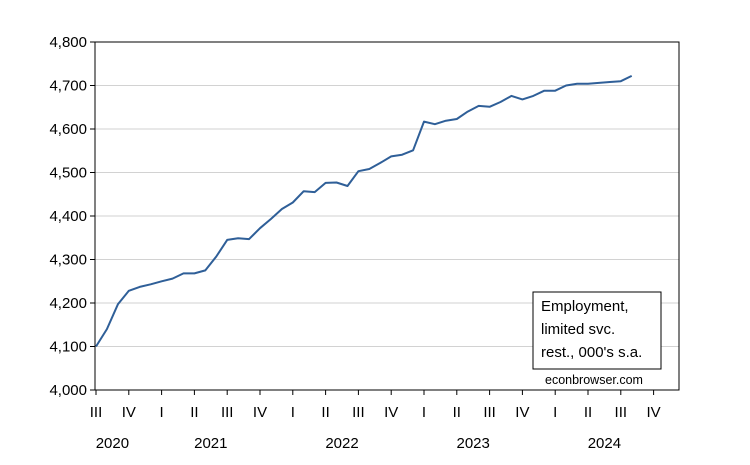 The width and height of the screenshot is (750, 465). I want to click on x-year-label: 2024, so click(604, 443).